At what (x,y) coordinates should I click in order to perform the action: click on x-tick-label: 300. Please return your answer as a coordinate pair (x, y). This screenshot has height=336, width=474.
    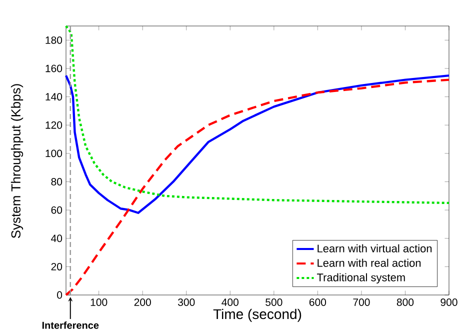
    Looking at the image, I should click on (186, 302).